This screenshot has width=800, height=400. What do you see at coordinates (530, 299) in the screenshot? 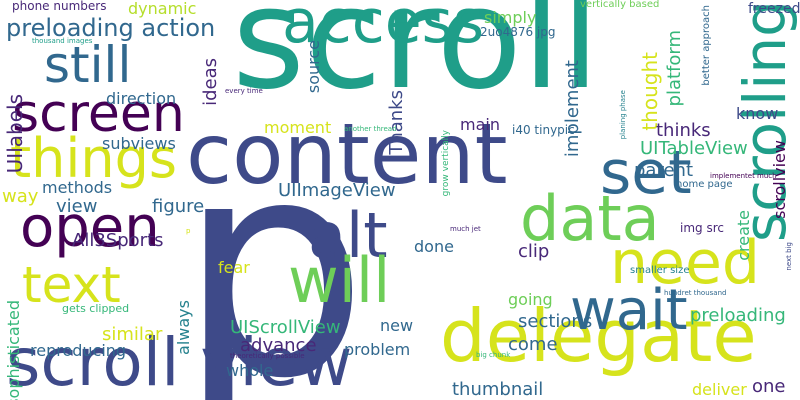
I see `cloud-word: going` at bounding box center [530, 299].